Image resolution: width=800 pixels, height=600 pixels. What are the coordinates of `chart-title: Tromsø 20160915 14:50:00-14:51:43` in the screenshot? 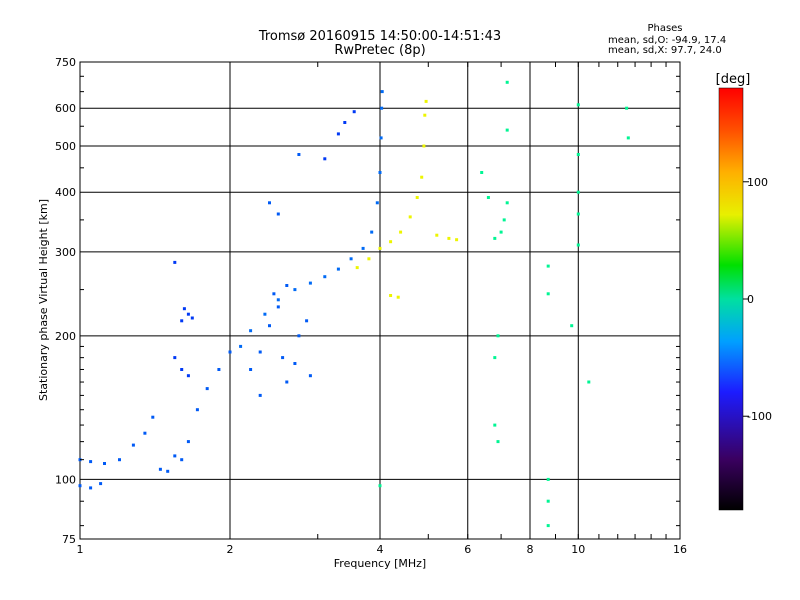 It's located at (379, 36).